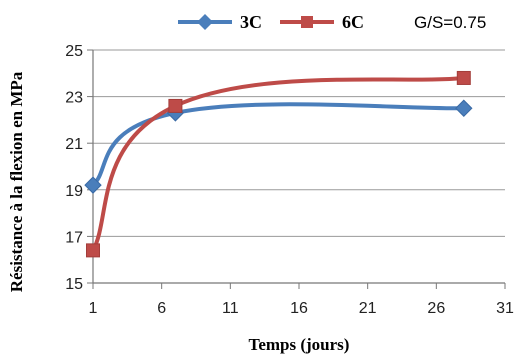  I want to click on ratio-annotation: G/S=0.75, so click(450, 22).